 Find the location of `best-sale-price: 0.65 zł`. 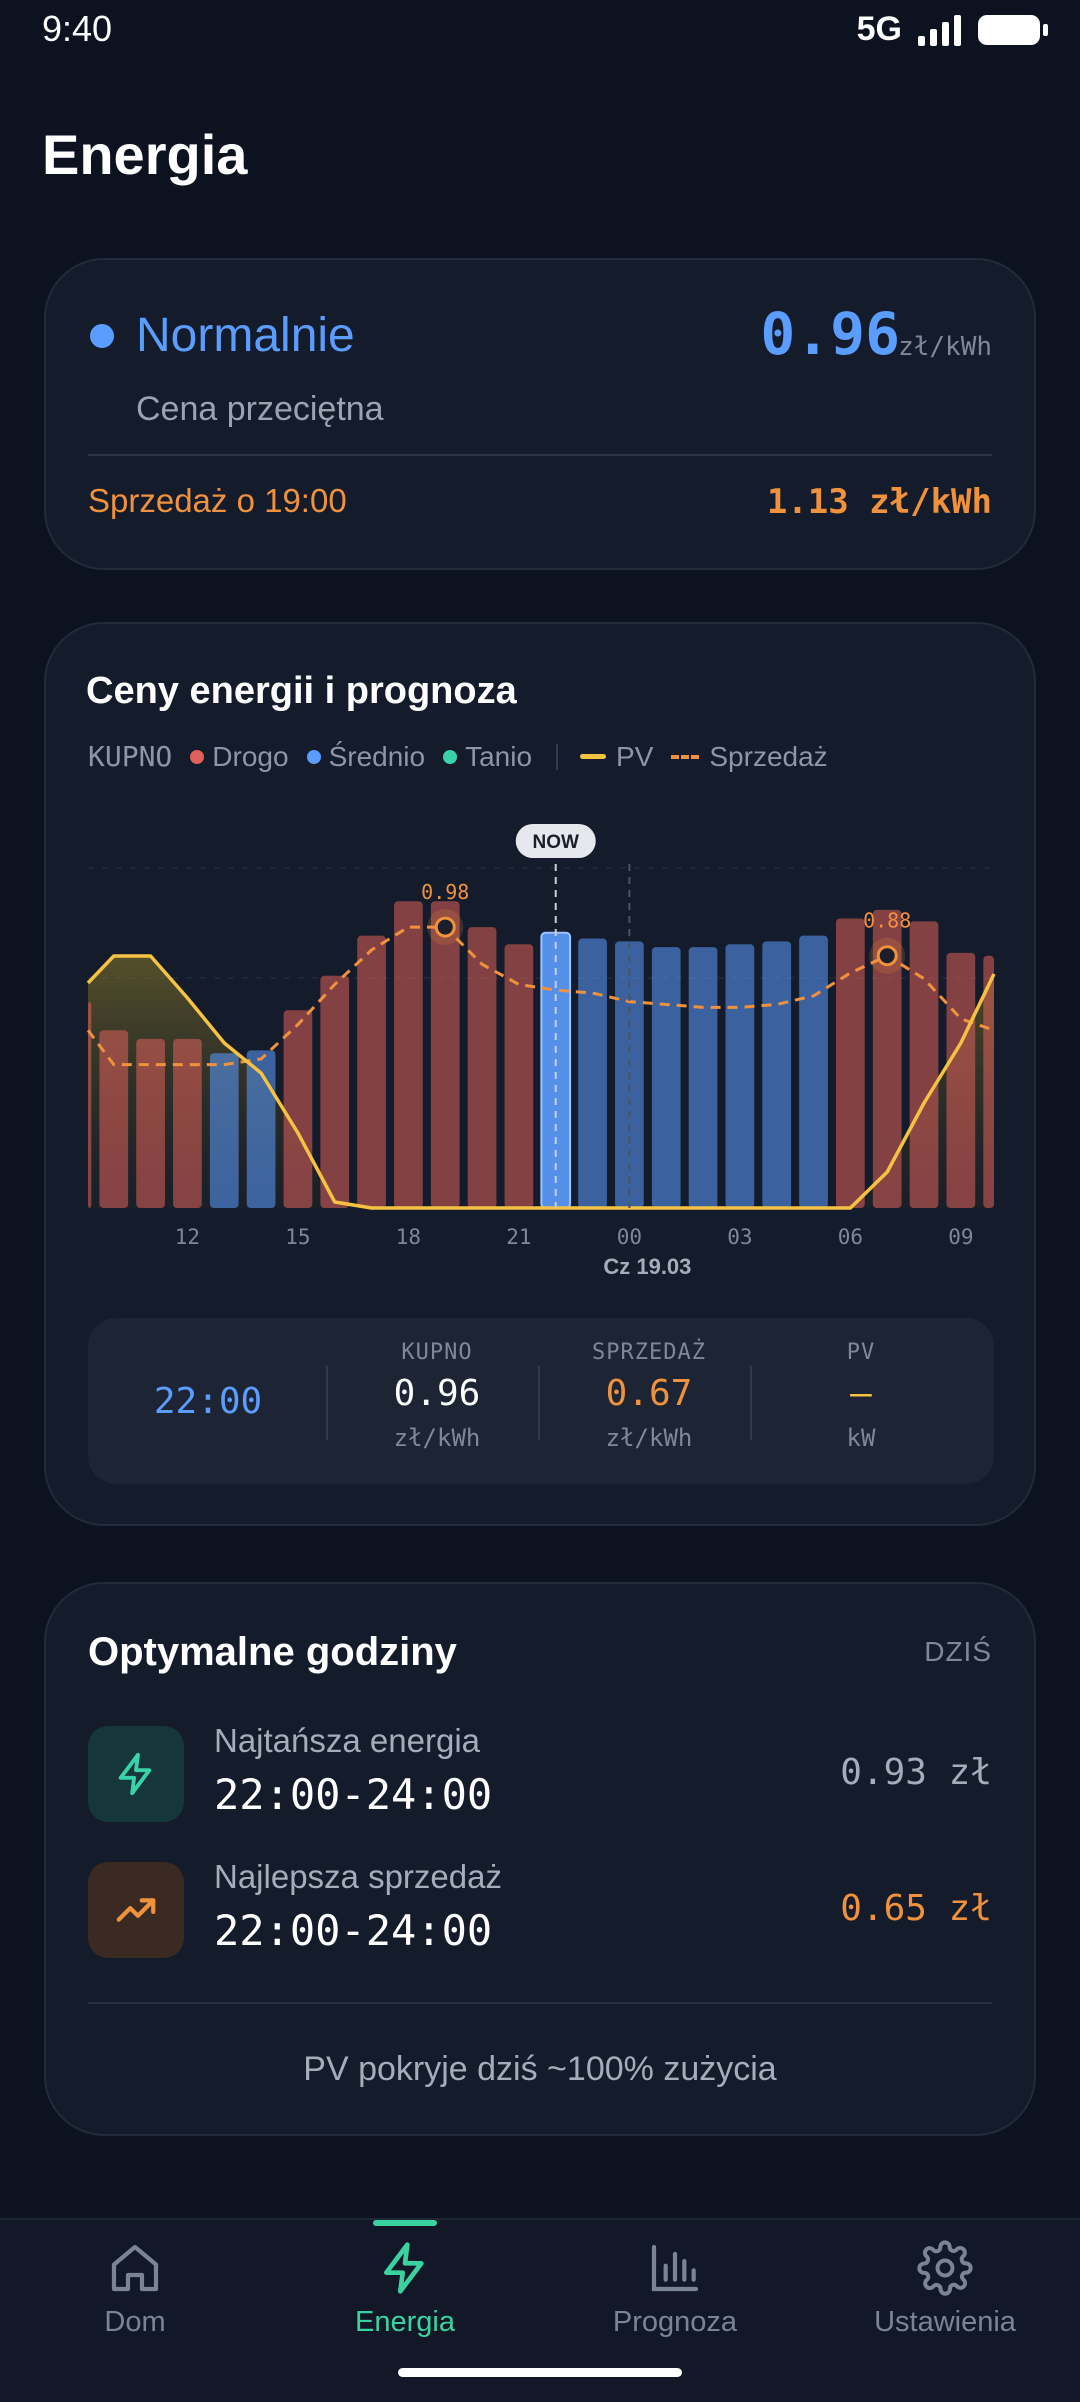

best-sale-price: 0.65 zł is located at coordinates (916, 1908).